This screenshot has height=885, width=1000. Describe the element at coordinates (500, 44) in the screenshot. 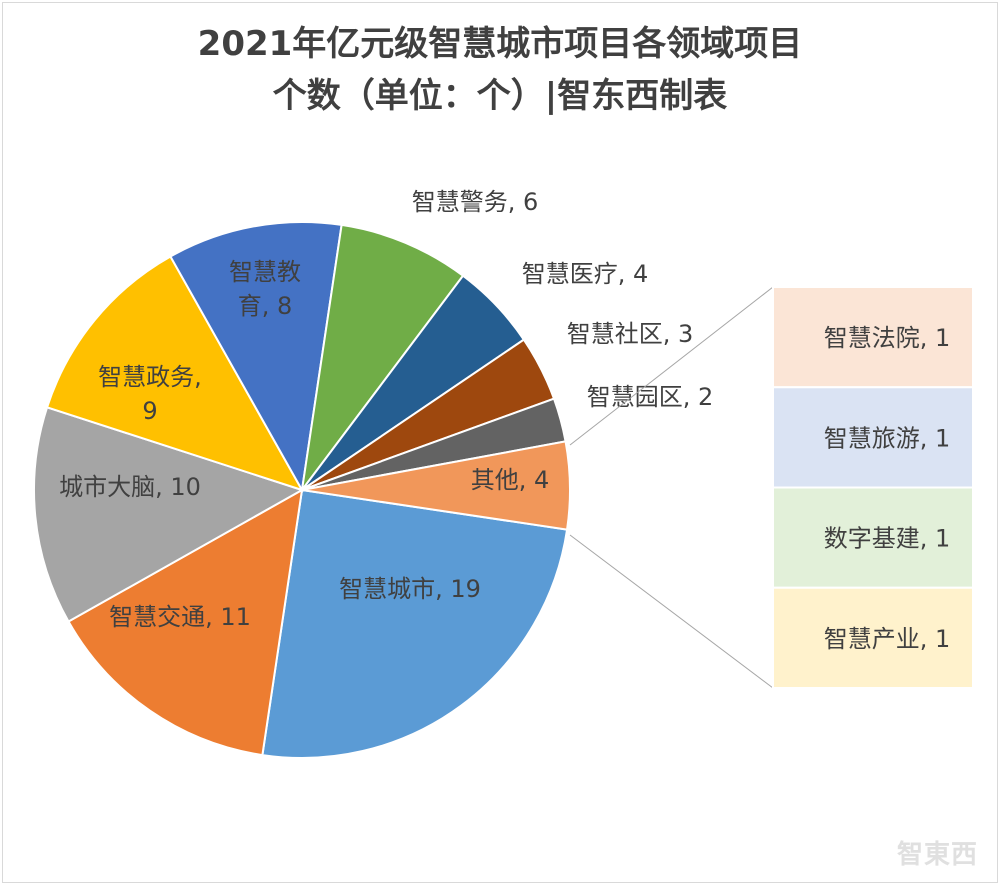

I see `chart-title-line1: 2021年亿元级智慧城市项目各领域项目` at that location.